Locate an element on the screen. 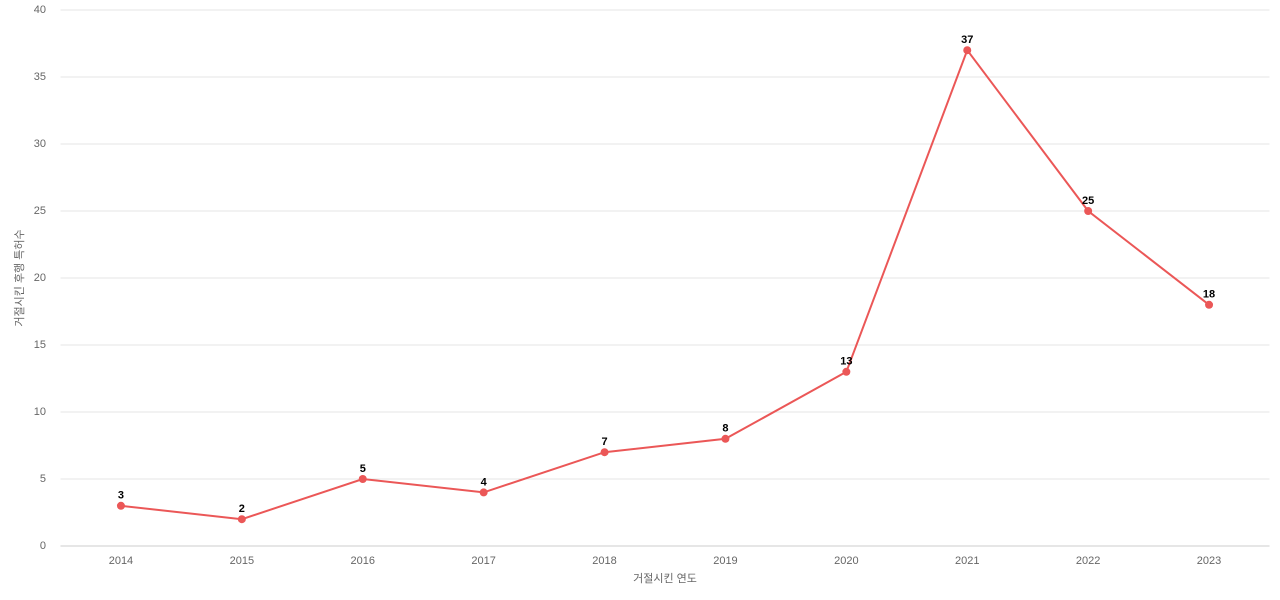  x-axis-label: 거절시킨 연도 is located at coordinates (665, 578).